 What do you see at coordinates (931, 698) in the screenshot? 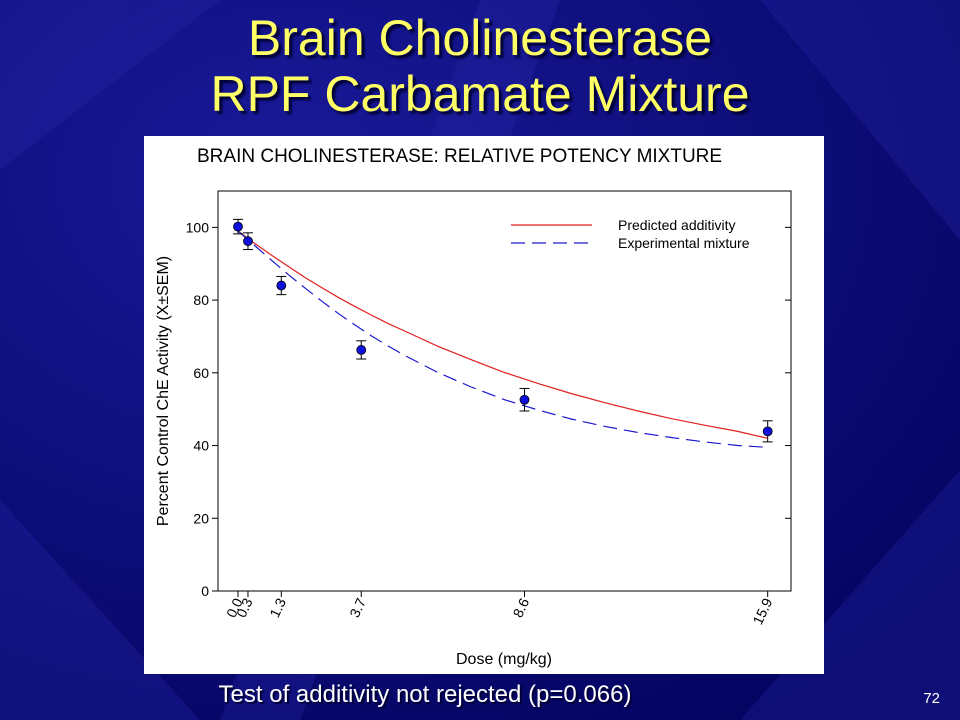
I see `slide-number: 72` at bounding box center [931, 698].